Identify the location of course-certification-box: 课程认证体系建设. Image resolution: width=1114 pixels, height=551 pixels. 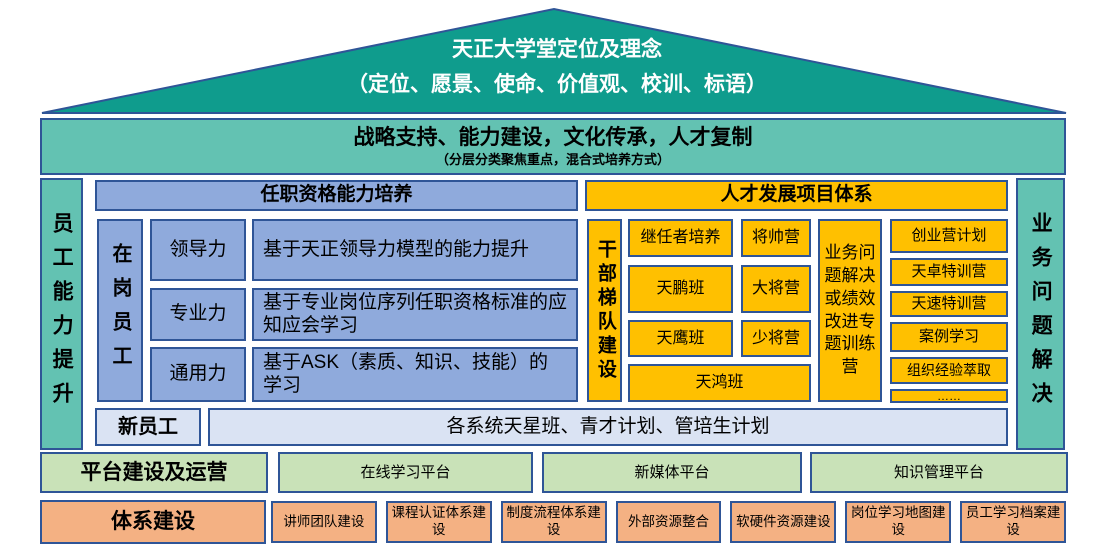
(438, 522).